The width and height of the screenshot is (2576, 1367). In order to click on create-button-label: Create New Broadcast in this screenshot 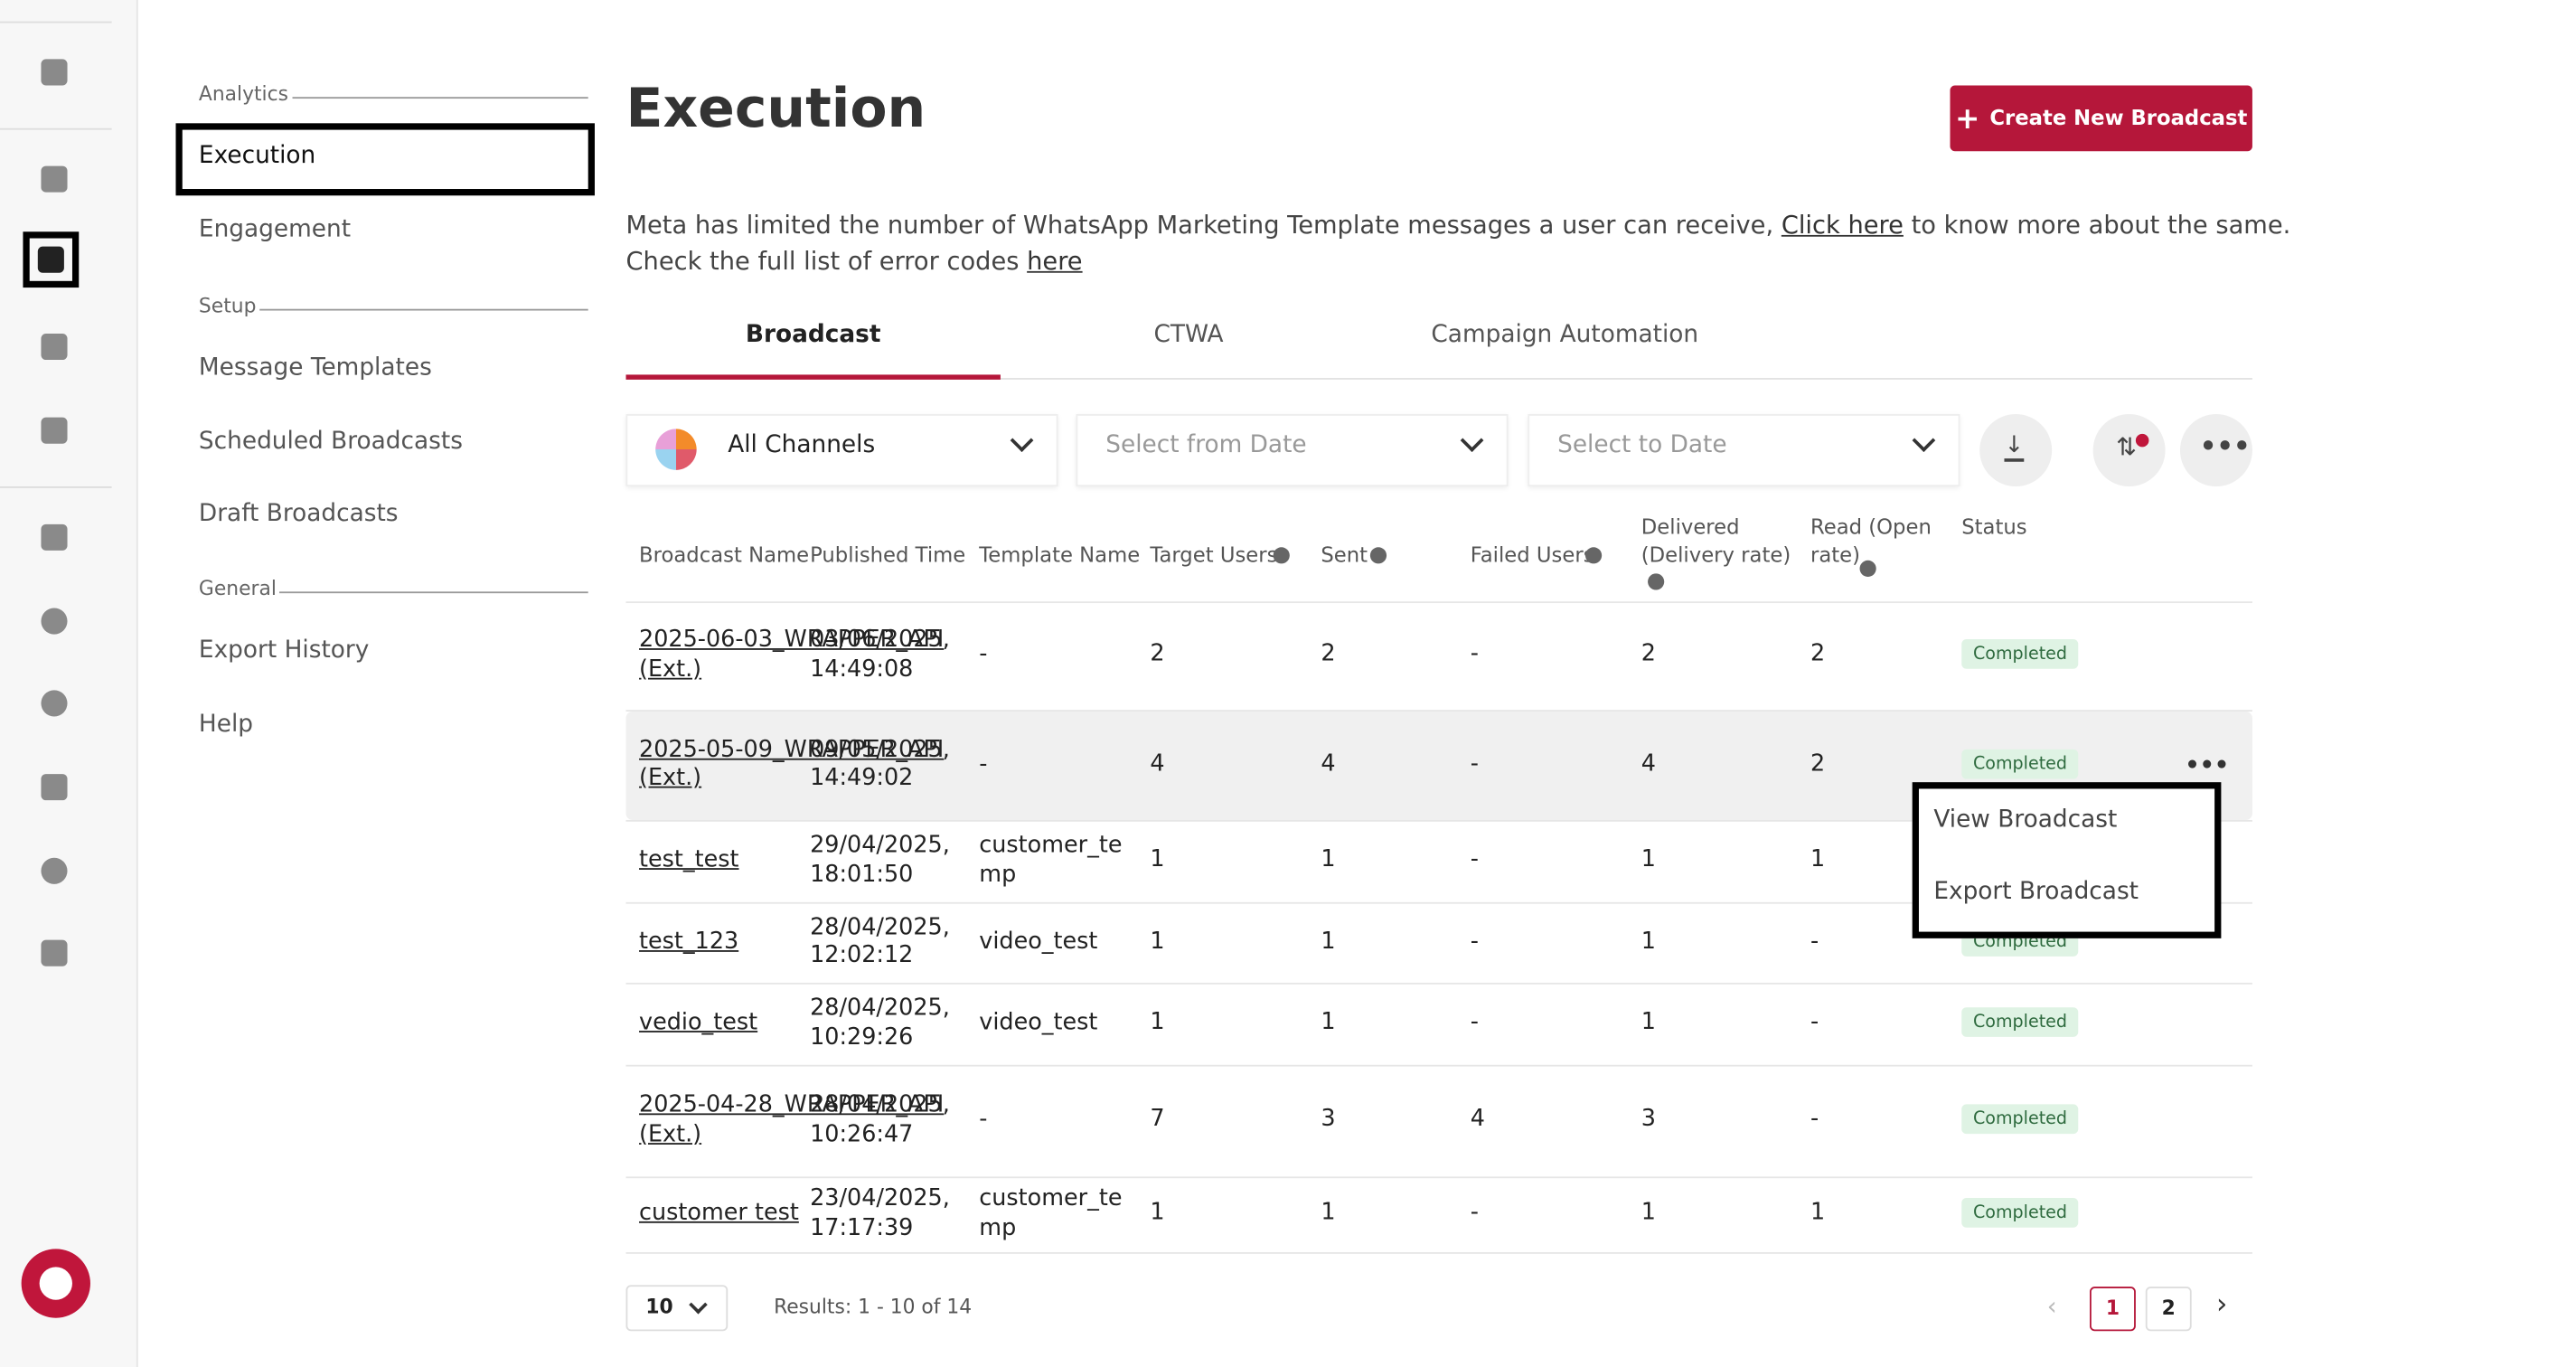, I will do `click(2119, 117)`.